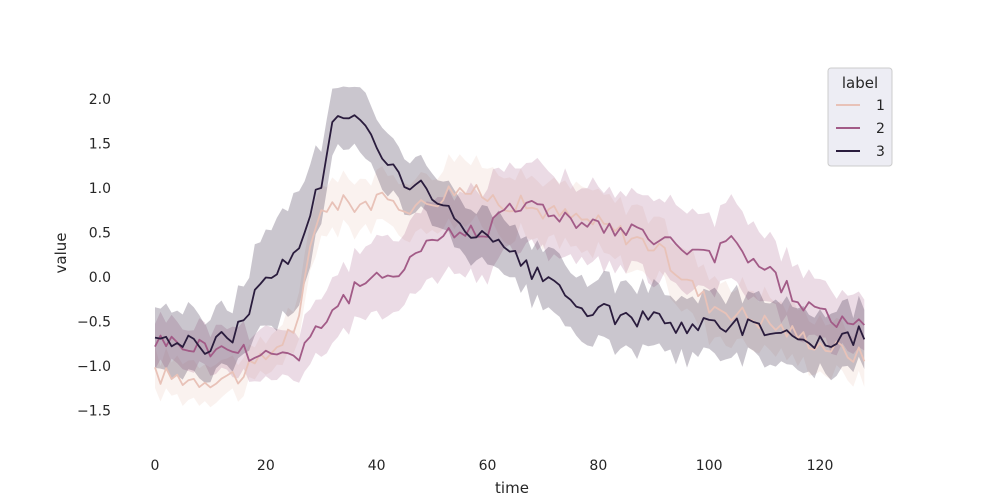 Image resolution: width=1000 pixels, height=500 pixels. What do you see at coordinates (100, 234) in the screenshot?
I see `y-tick-label: 0.5` at bounding box center [100, 234].